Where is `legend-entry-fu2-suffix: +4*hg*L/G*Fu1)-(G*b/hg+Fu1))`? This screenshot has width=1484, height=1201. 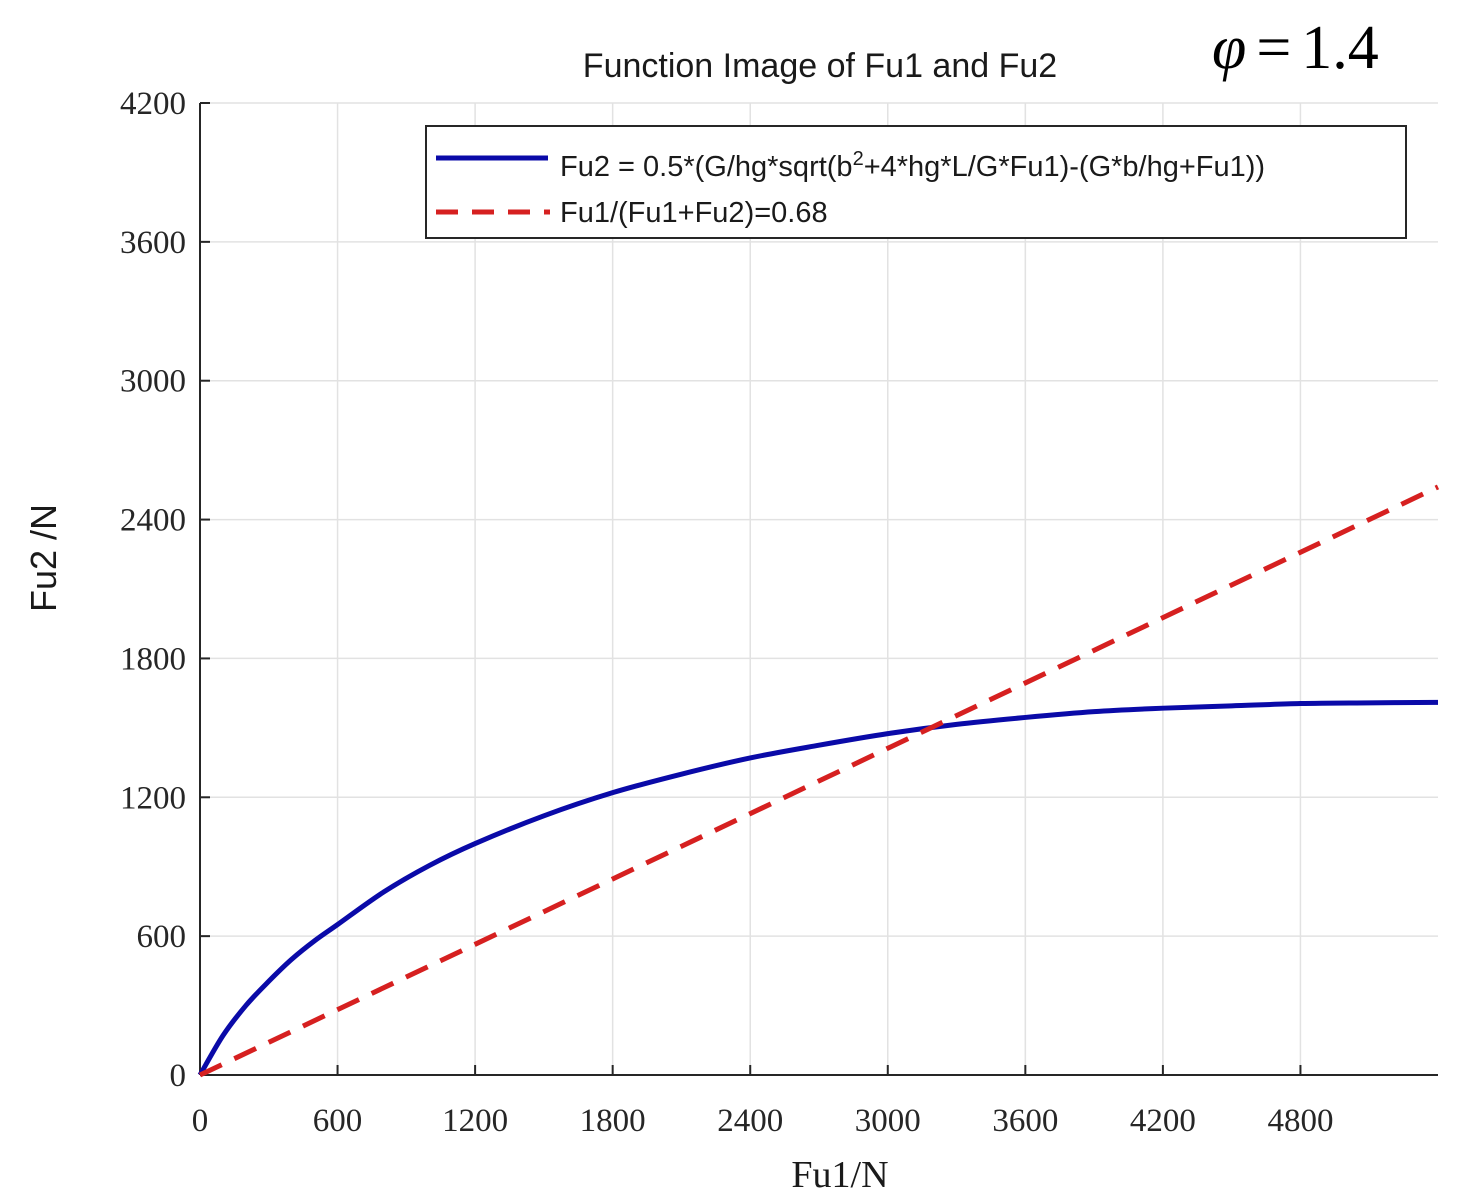
legend-entry-fu2-suffix: +4*hg*L/G*Fu1)-(G*b/hg+Fu1)) is located at coordinates (1064, 167).